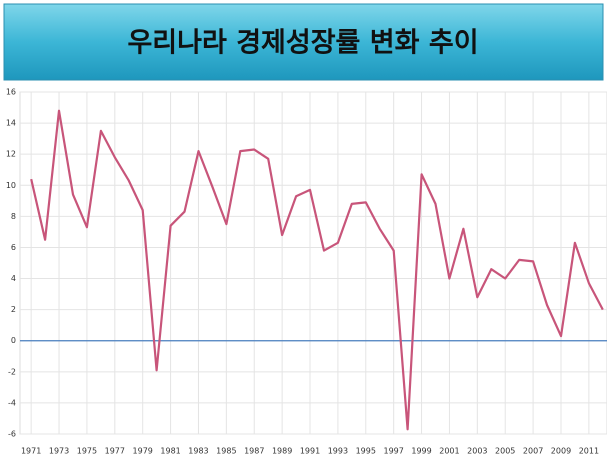  I want to click on x-tick-label: 1985, so click(226, 451).